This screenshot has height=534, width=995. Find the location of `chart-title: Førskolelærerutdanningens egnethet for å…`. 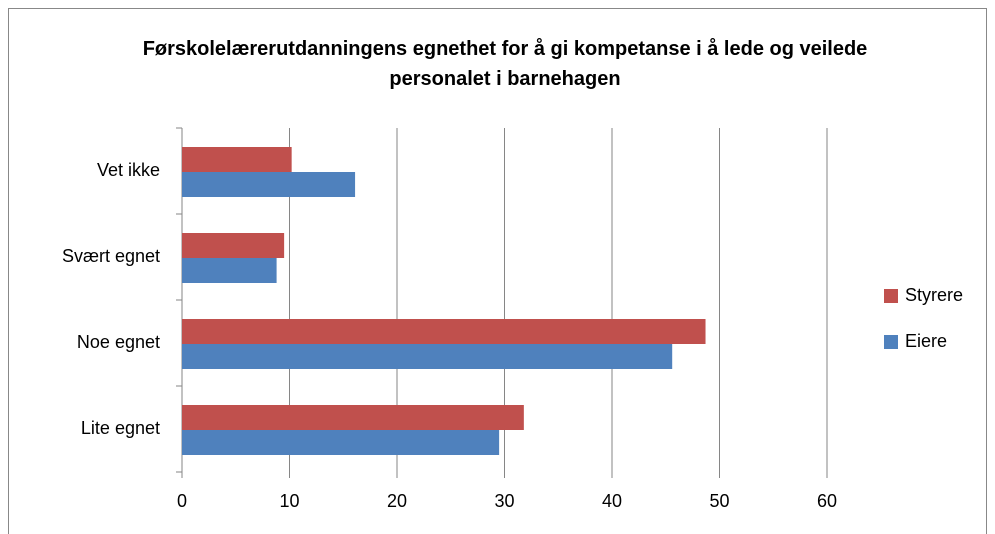

chart-title: Førskolelærerutdanningens egnethet for å… is located at coordinates (505, 64).